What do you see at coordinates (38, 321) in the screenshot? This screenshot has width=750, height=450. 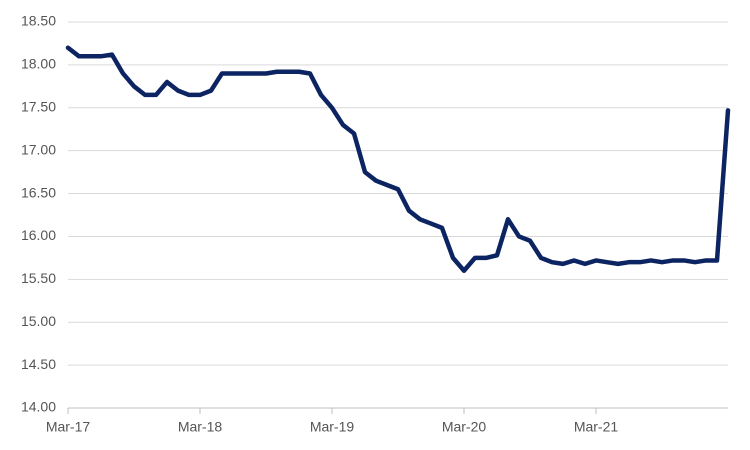 I see `y-tick-label: 15.00` at bounding box center [38, 321].